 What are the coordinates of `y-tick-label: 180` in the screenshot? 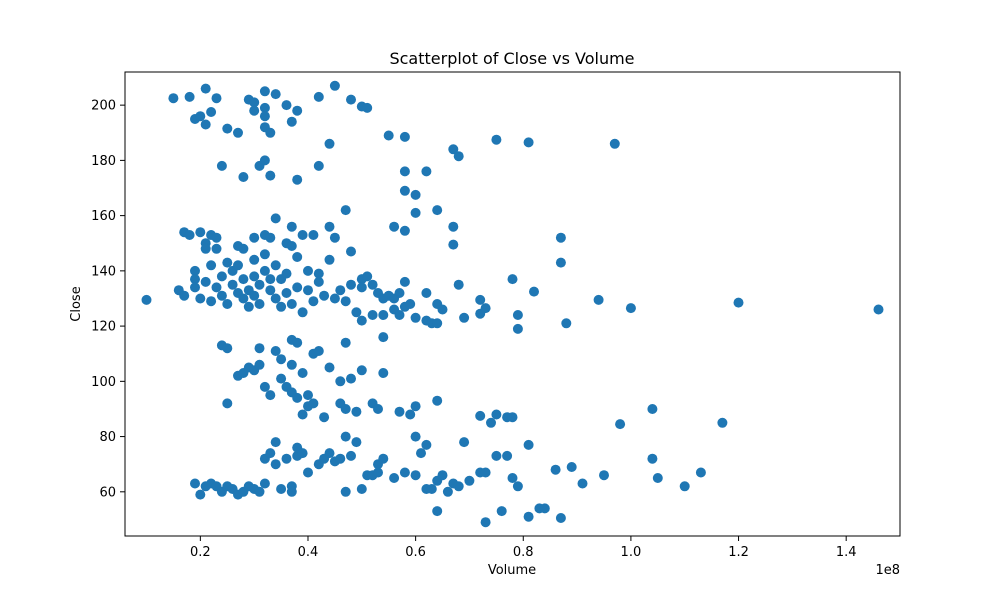 It's located at (103, 161).